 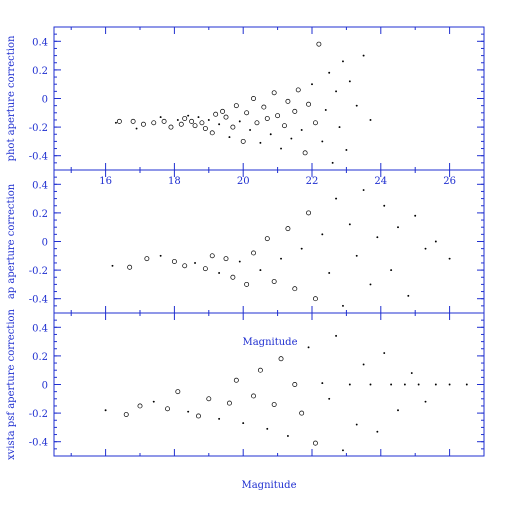 What do you see at coordinates (40, 214) in the screenshot?
I see `y-tick-label: 0.2` at bounding box center [40, 214].